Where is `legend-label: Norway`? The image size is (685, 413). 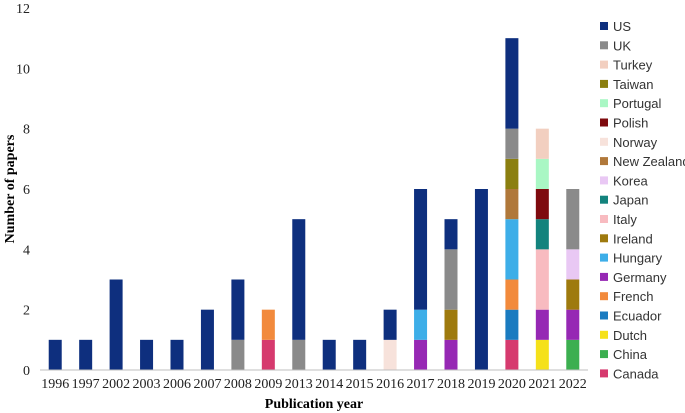 legend-label: Norway is located at coordinates (635, 142).